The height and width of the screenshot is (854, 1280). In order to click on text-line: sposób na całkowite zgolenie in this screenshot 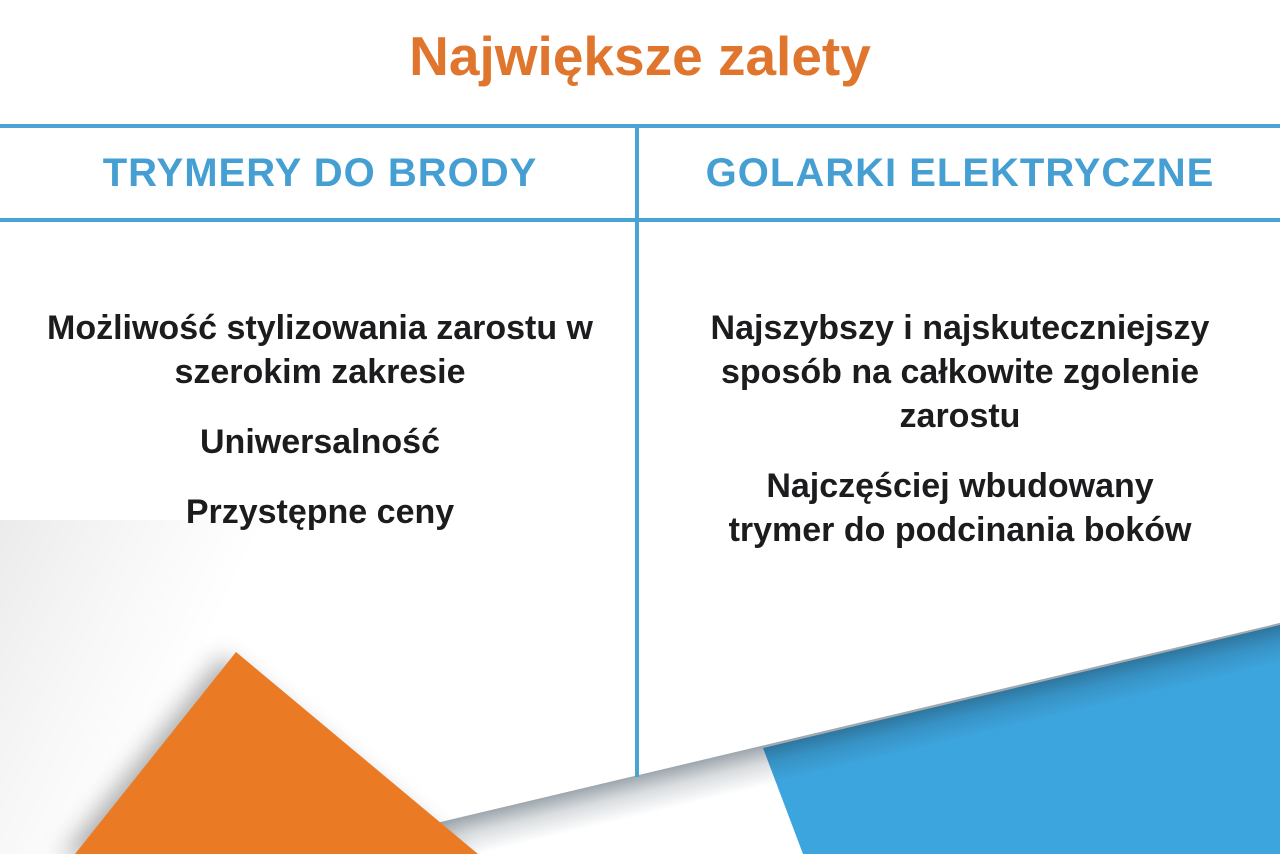, I will do `click(960, 372)`.